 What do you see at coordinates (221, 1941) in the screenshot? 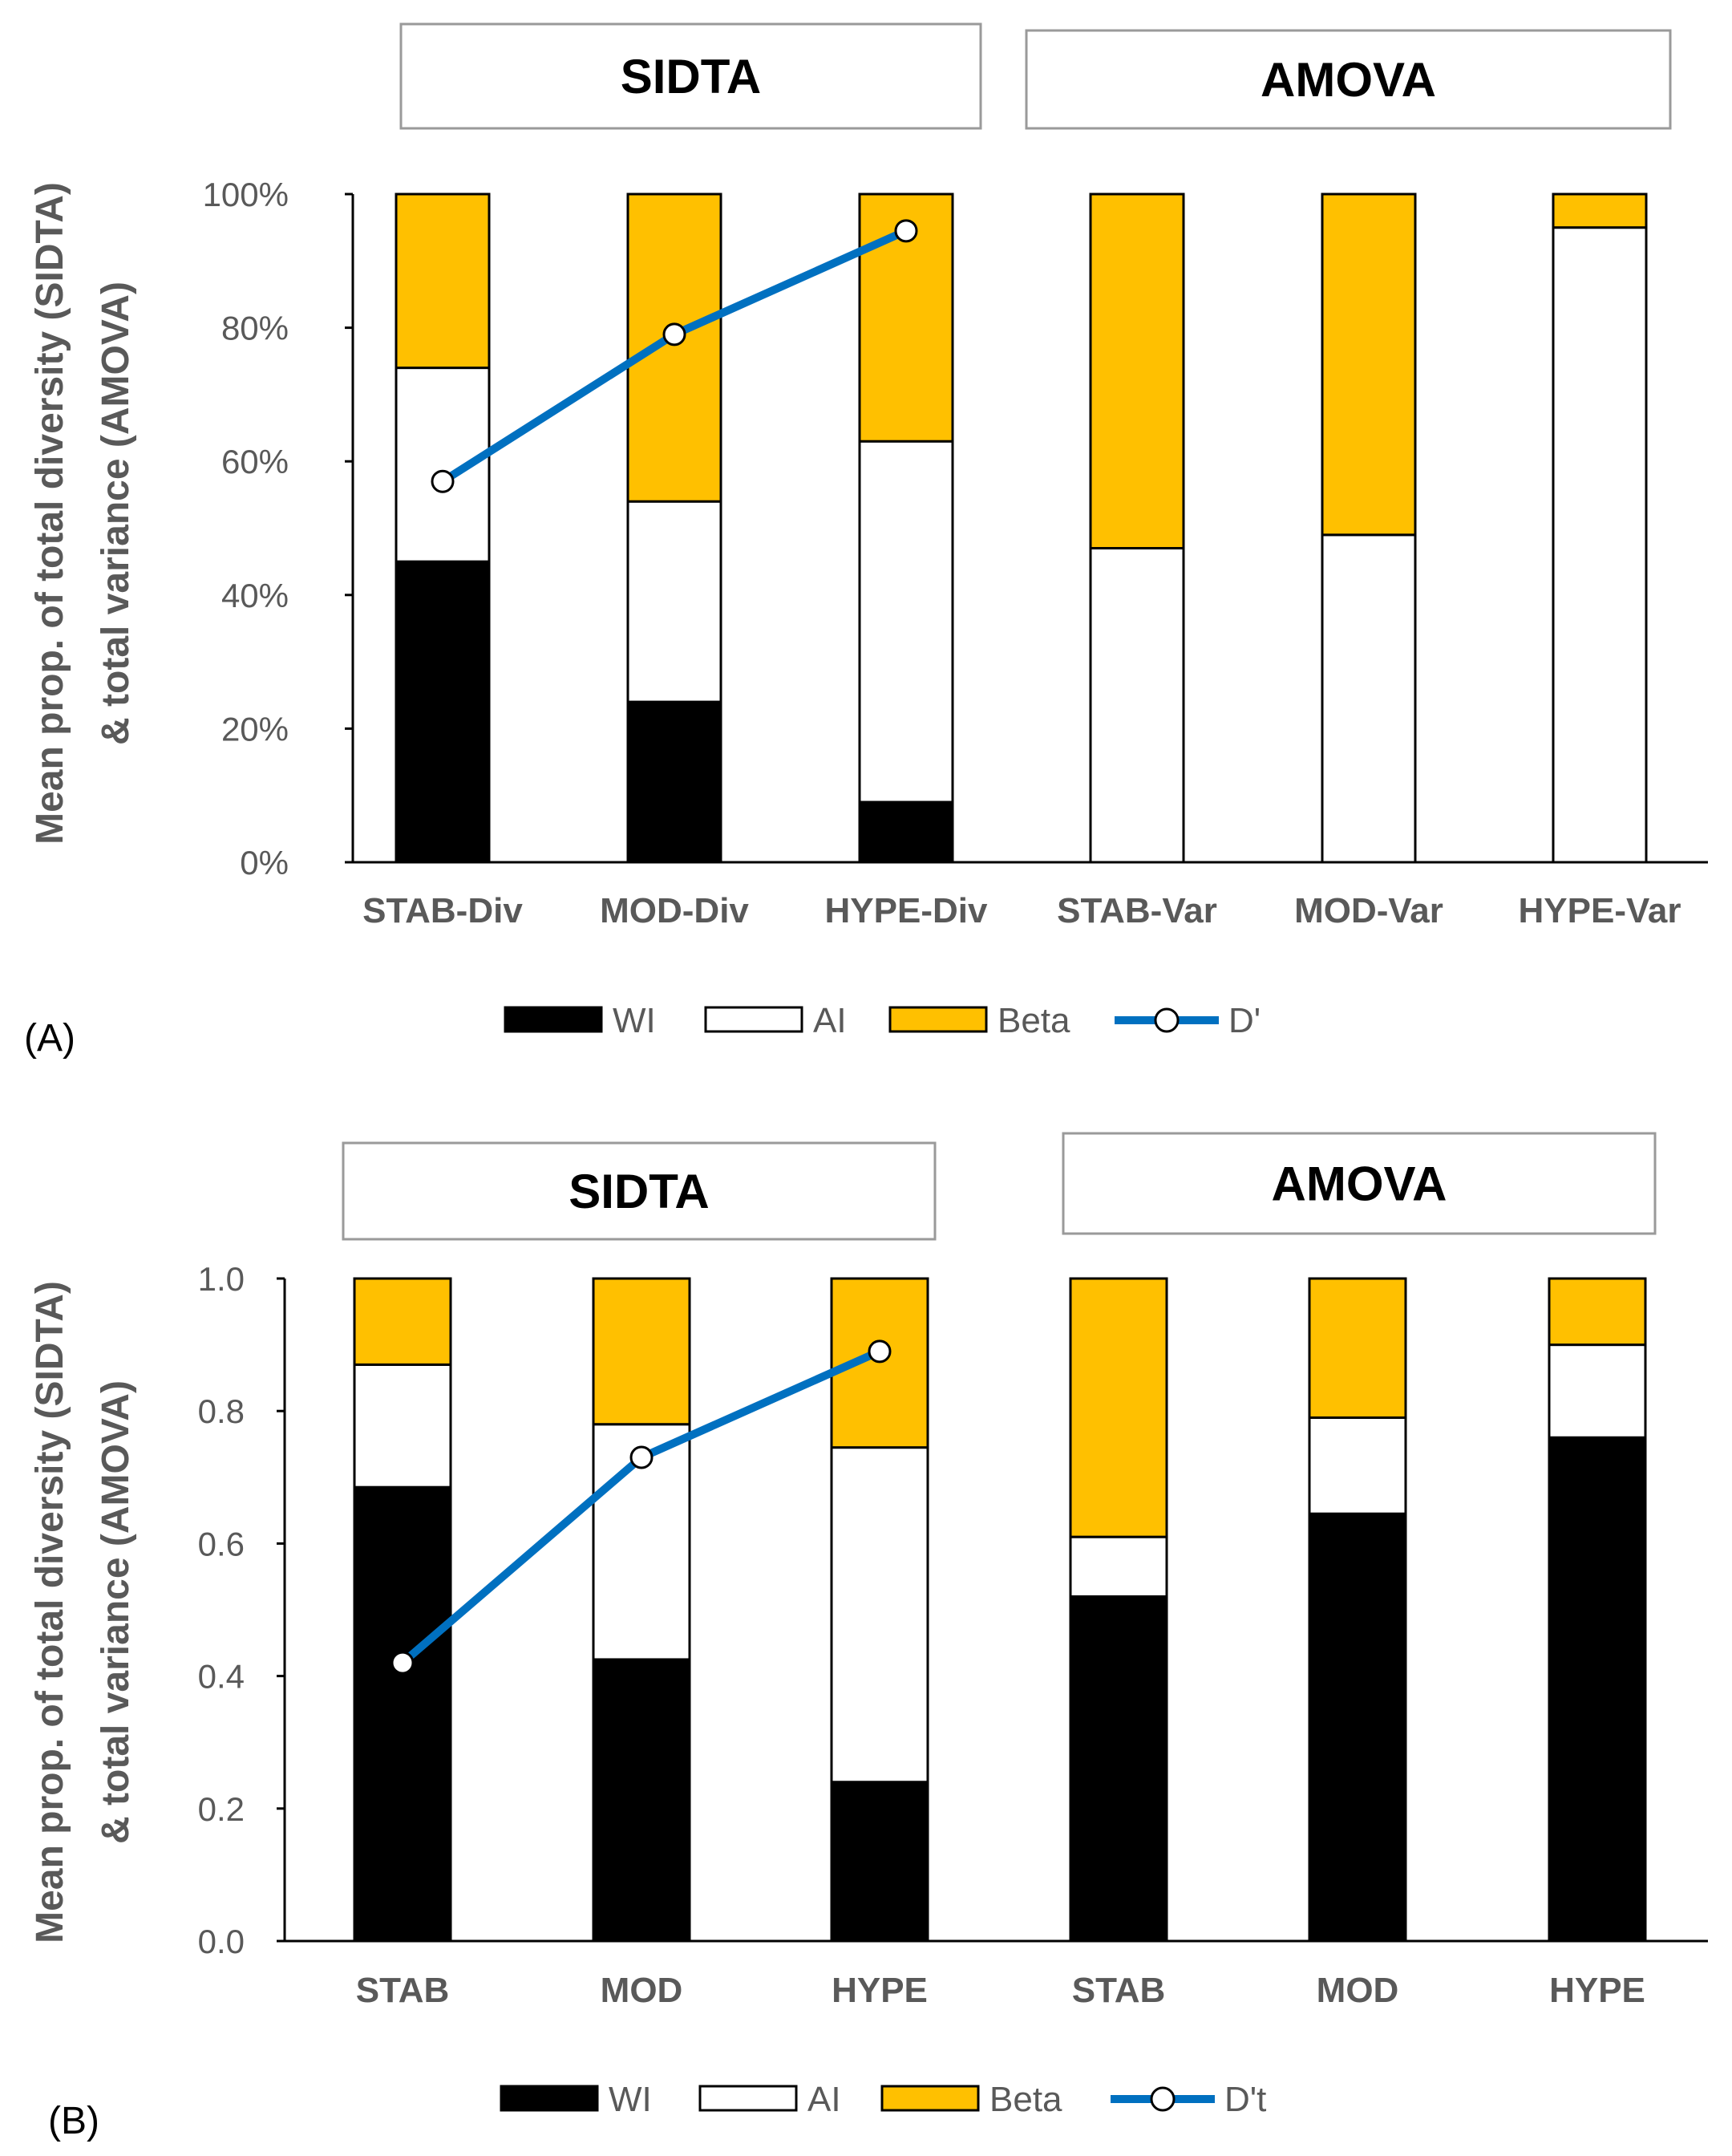
I see `y-tick-label: 0.0` at bounding box center [221, 1941].